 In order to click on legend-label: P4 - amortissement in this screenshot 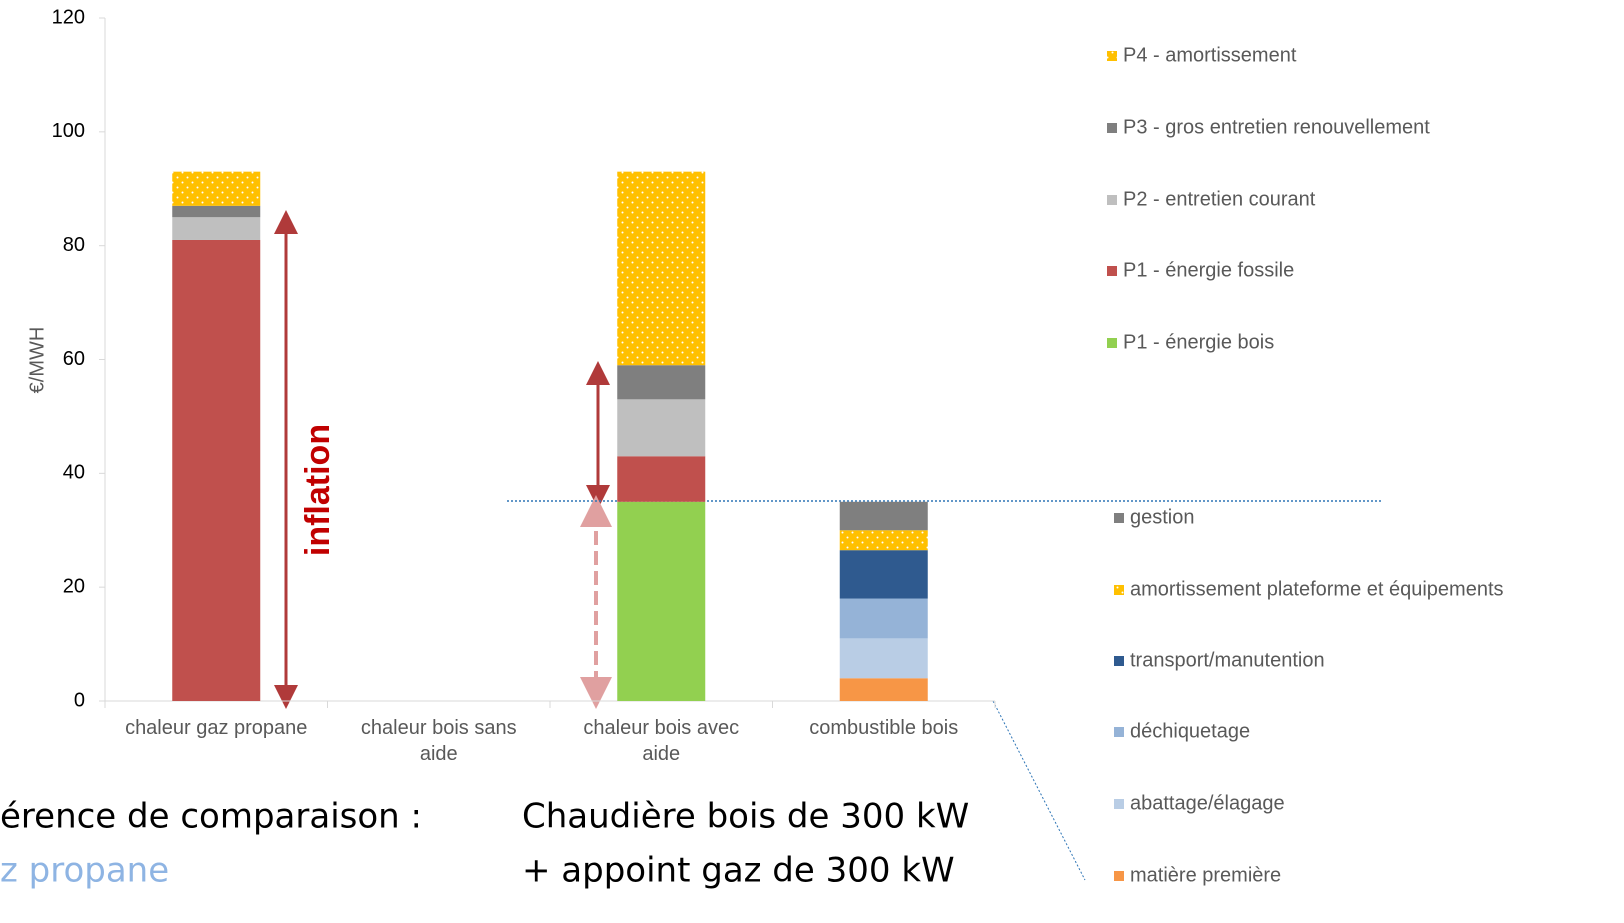, I will do `click(1210, 55)`.